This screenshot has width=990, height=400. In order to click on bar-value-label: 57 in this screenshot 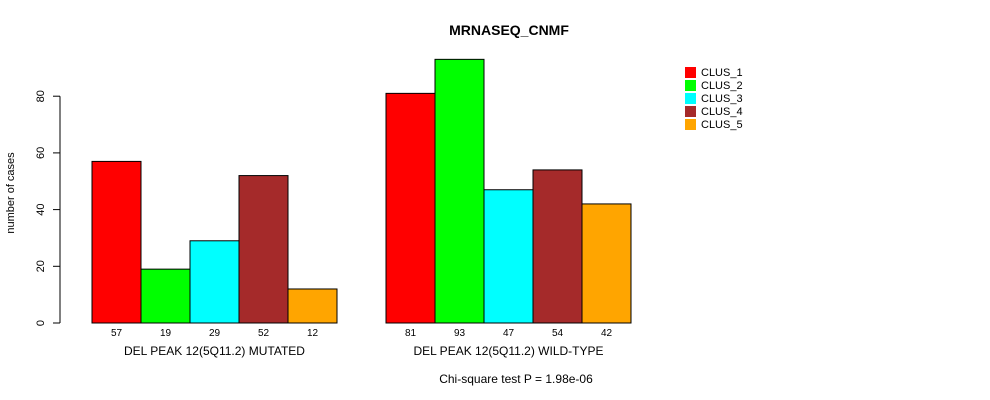, I will do `click(117, 333)`.